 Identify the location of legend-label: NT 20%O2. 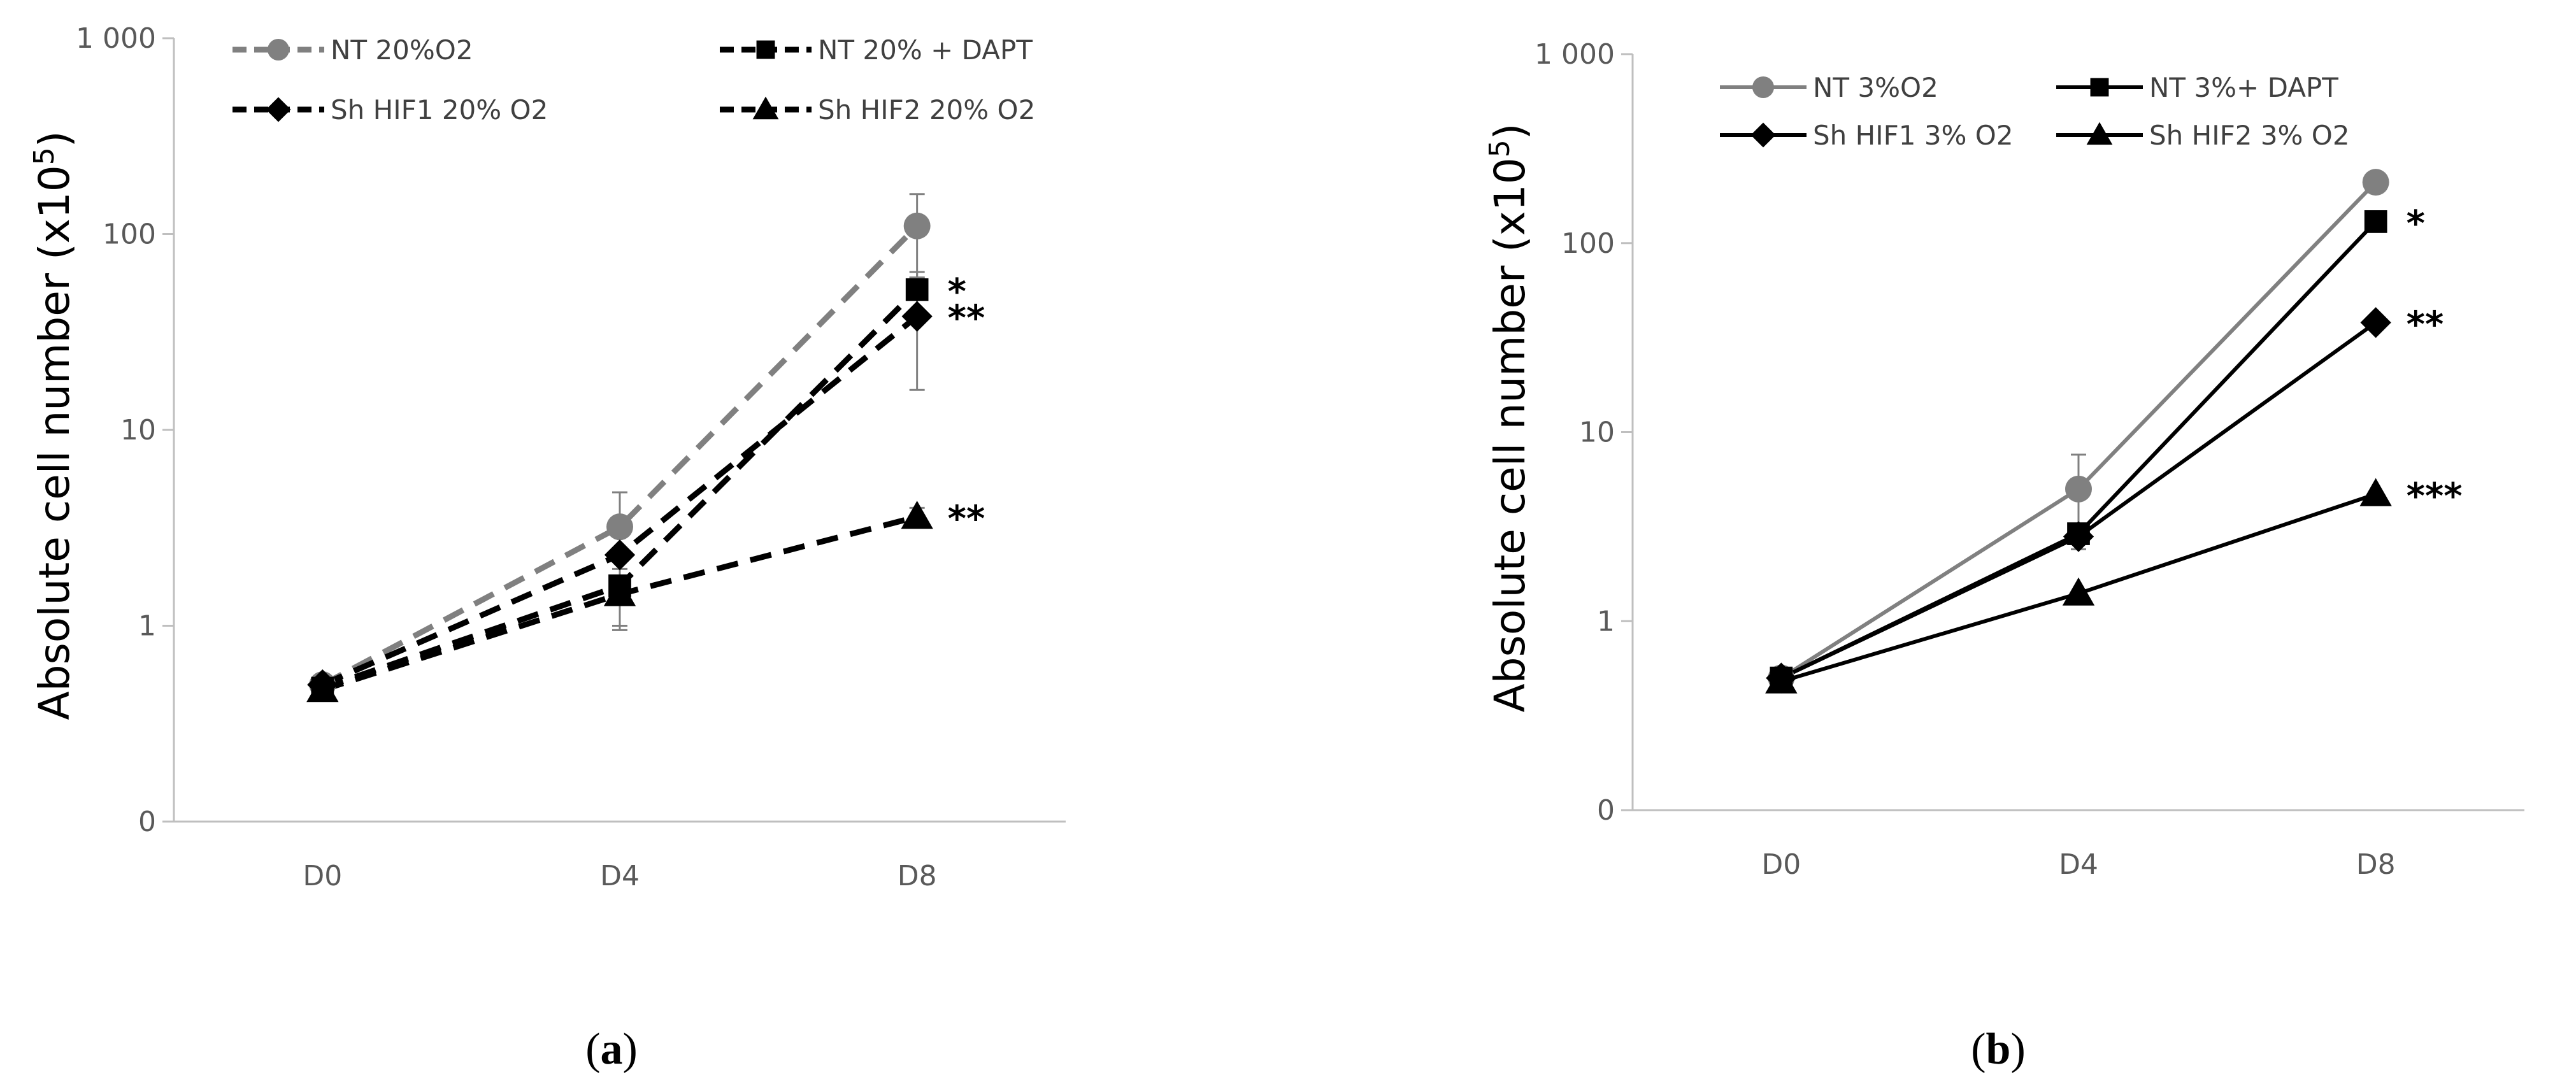
(402, 50).